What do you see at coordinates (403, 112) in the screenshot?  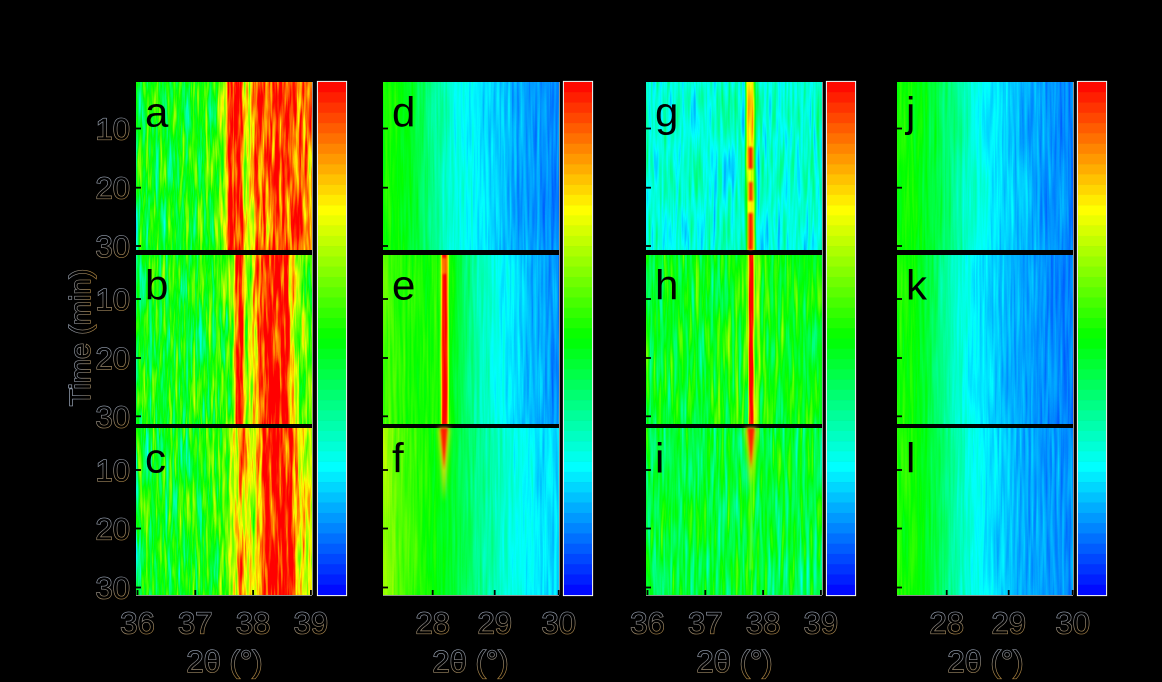 I see `svg-text: d` at bounding box center [403, 112].